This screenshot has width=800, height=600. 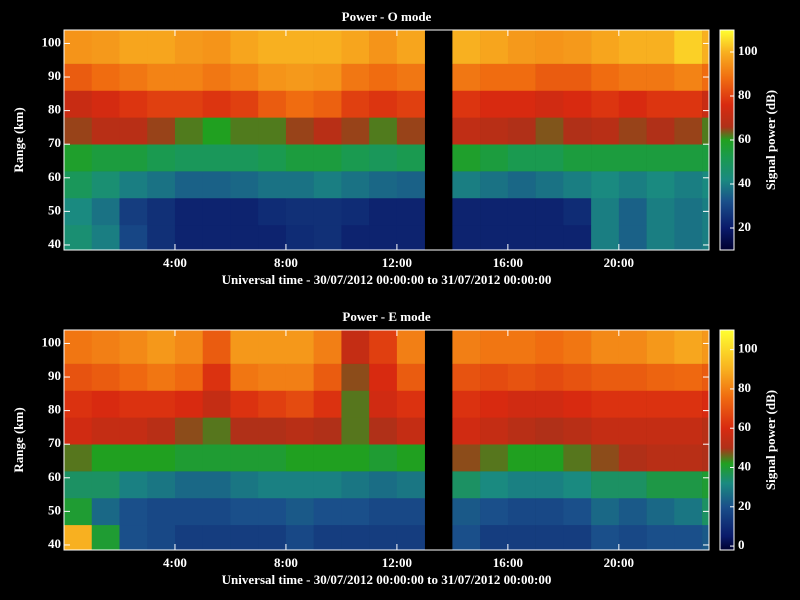 What do you see at coordinates (18, 439) in the screenshot?
I see `y-axis-label: Range (km)` at bounding box center [18, 439].